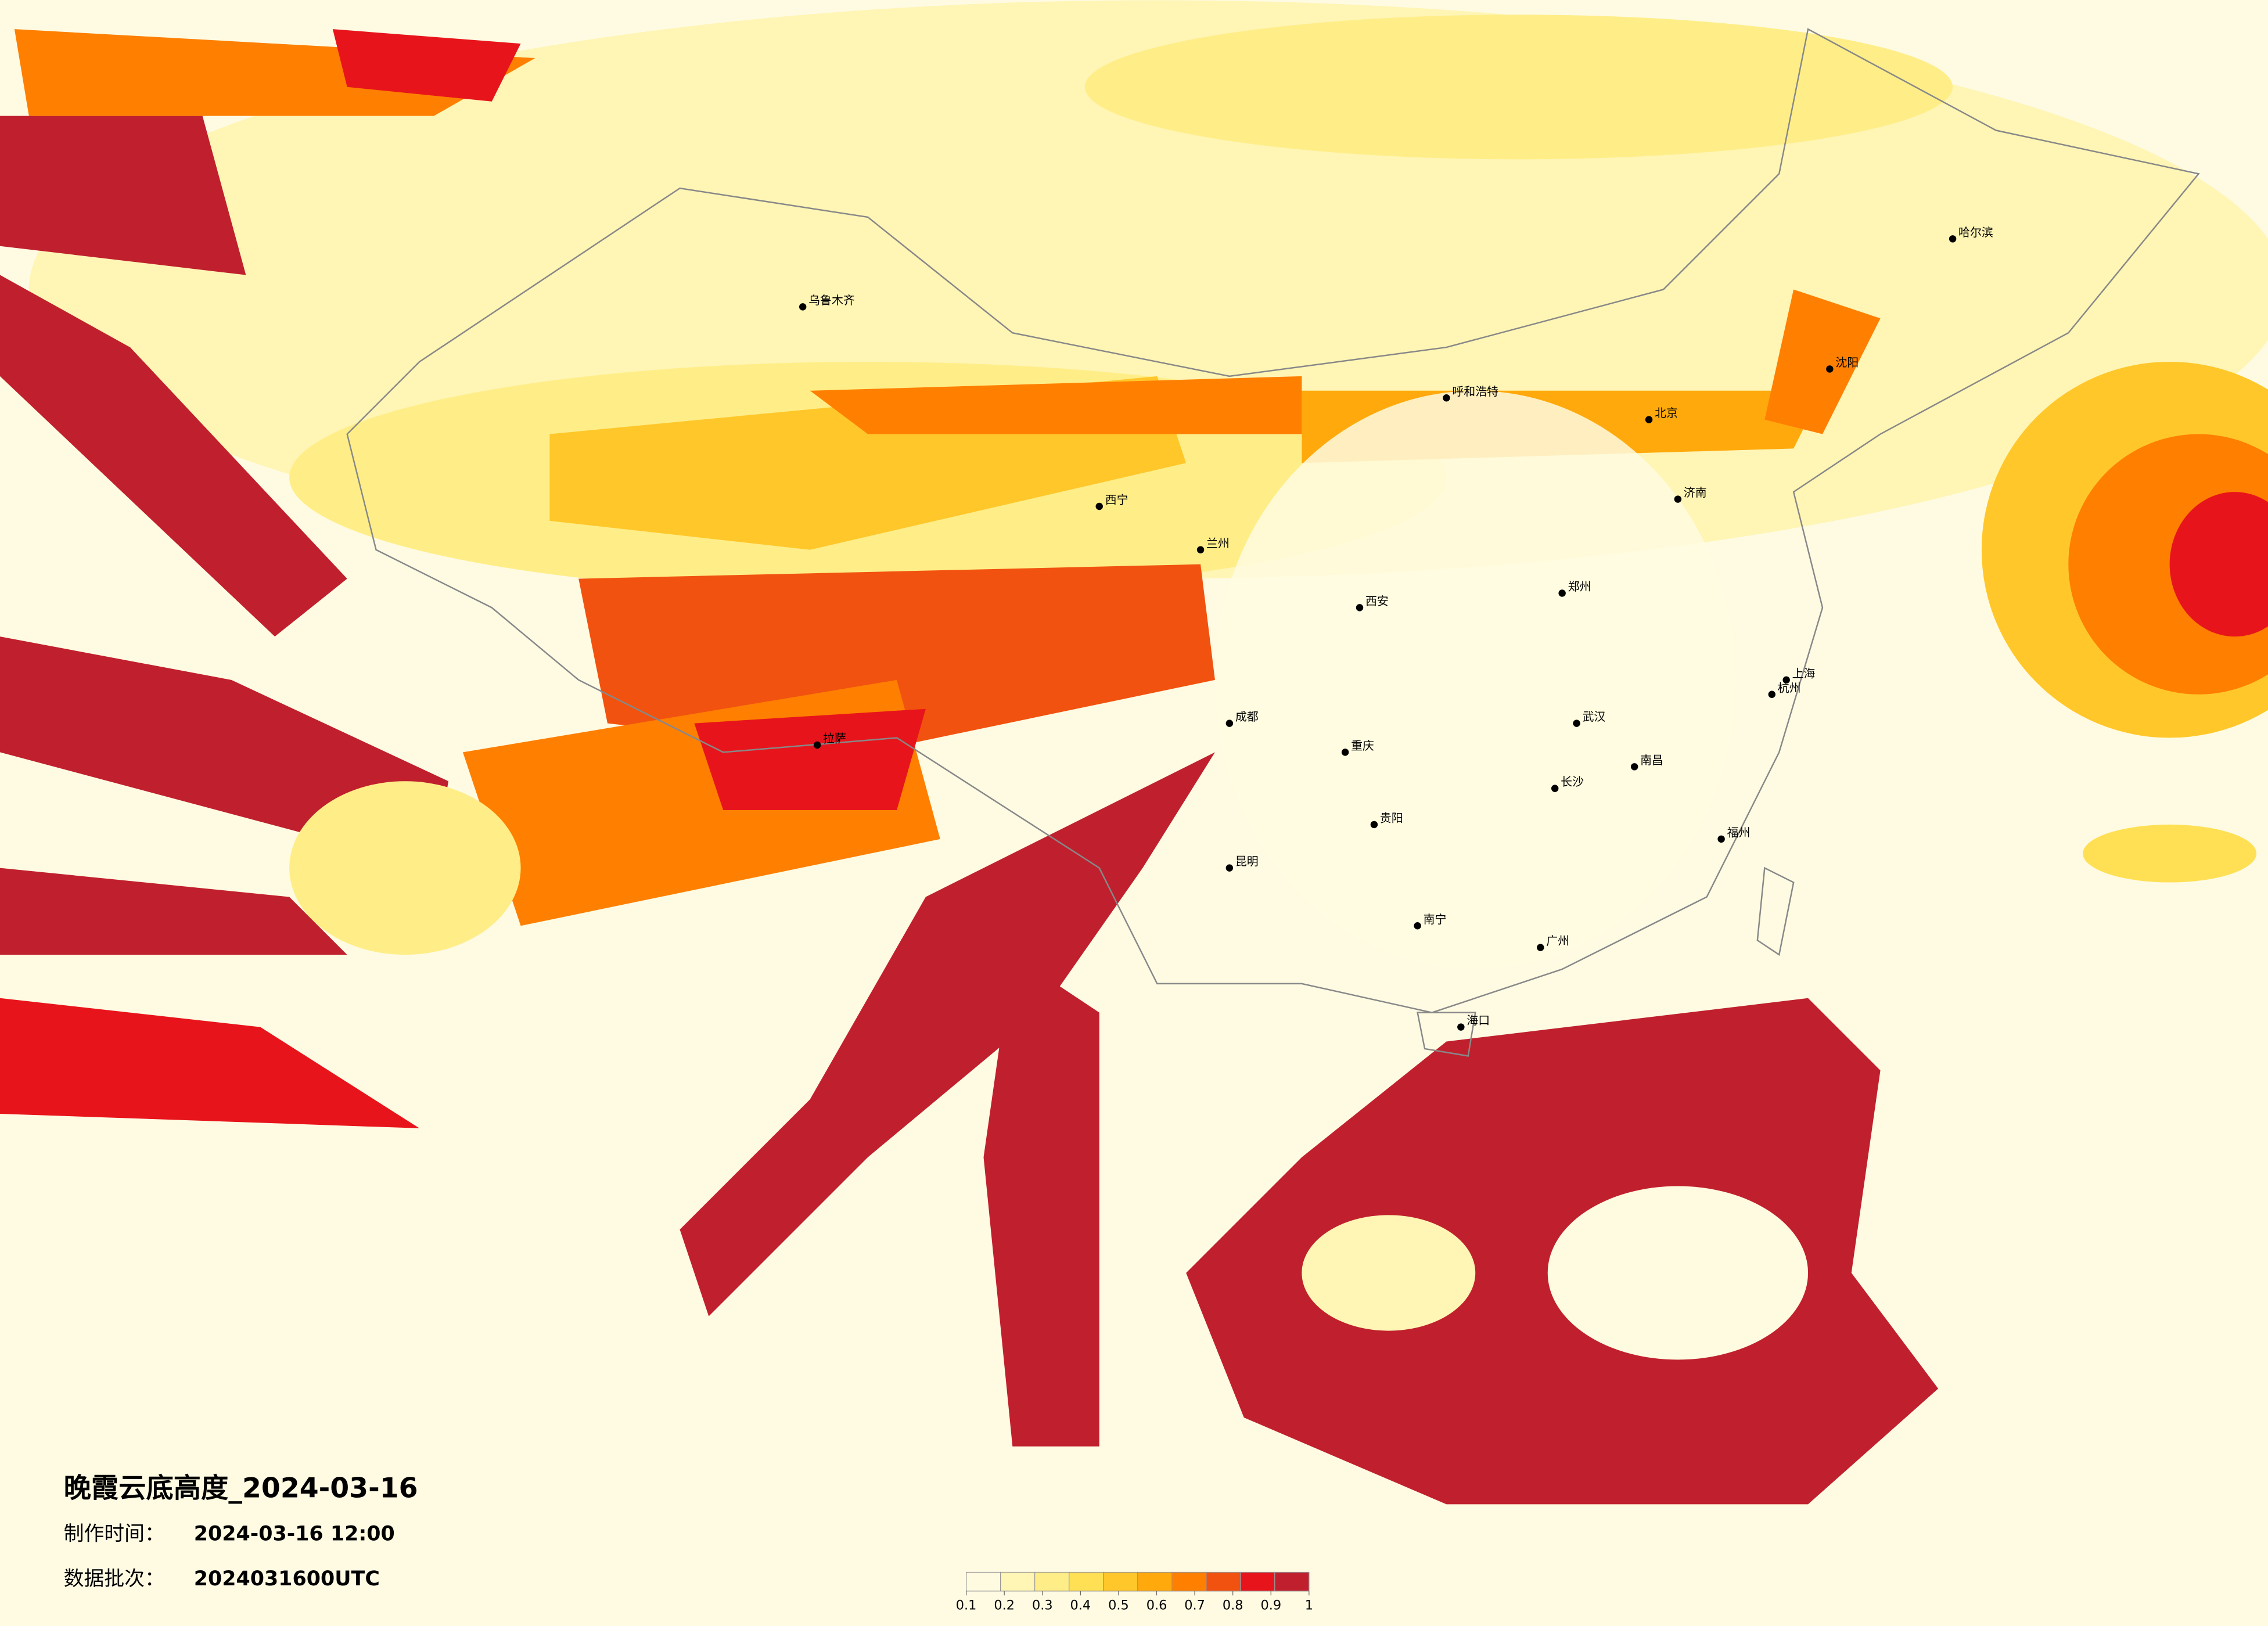 This screenshot has height=1626, width=2268. What do you see at coordinates (1695, 492) in the screenshot?
I see `city-label: 济南` at bounding box center [1695, 492].